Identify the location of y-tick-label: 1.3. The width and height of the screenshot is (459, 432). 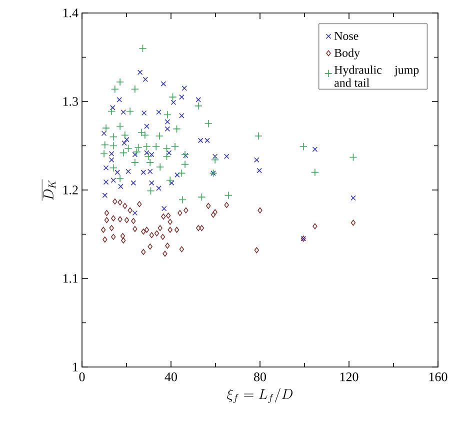
(70, 101).